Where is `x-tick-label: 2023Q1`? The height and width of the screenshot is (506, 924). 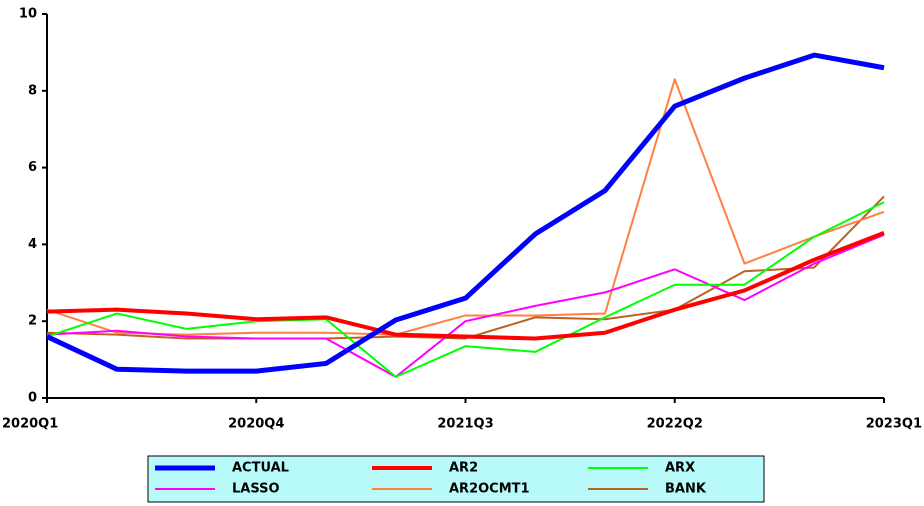 x-tick-label: 2023Q1 is located at coordinates (894, 424).